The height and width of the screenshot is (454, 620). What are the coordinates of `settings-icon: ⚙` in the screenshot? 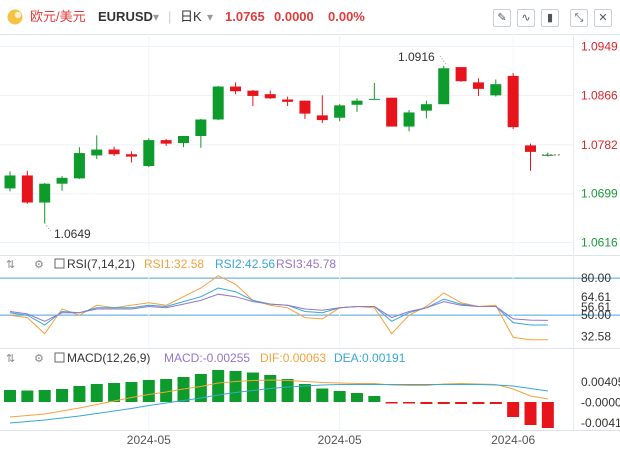 It's located at (39, 265).